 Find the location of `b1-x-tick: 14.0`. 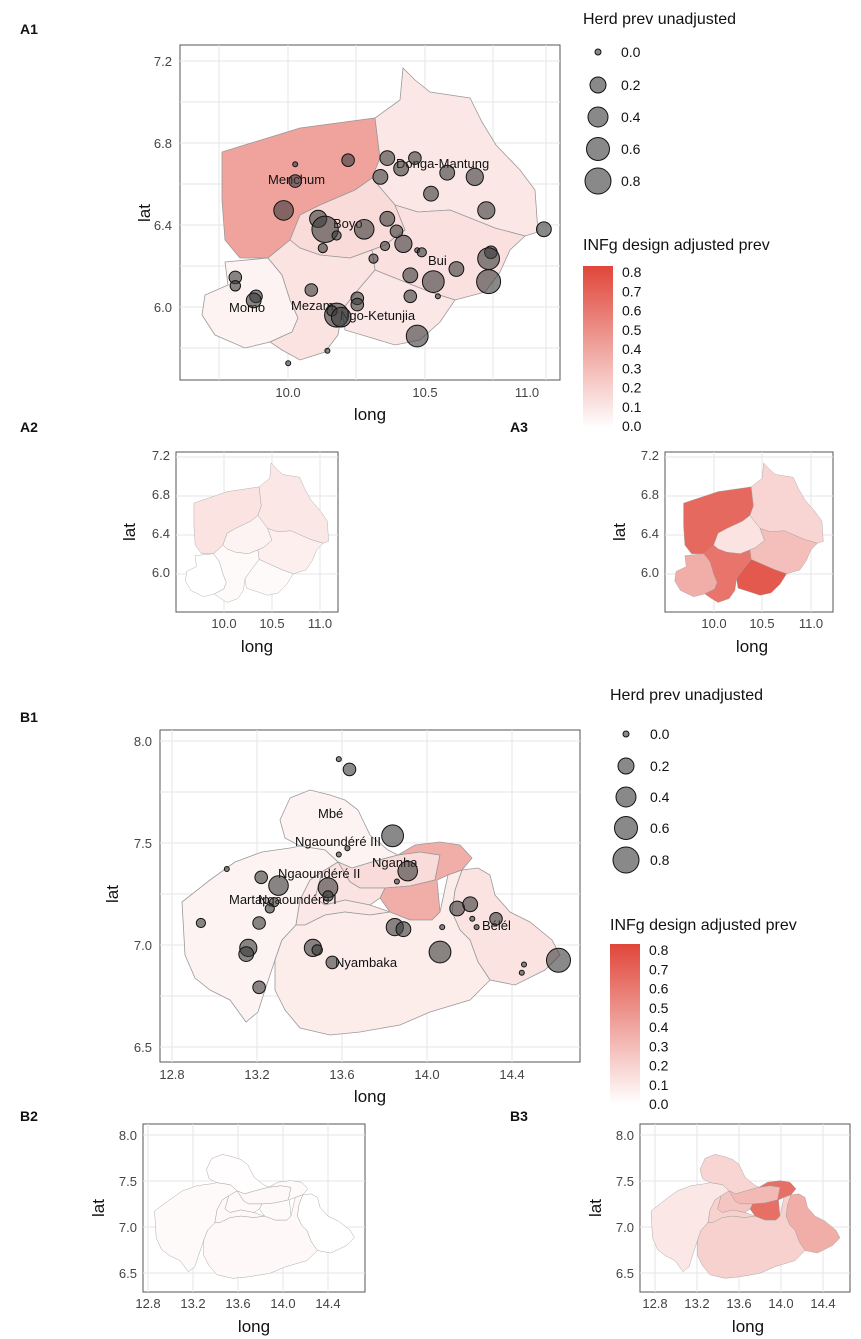

b1-x-tick: 14.0 is located at coordinates (426, 1074).